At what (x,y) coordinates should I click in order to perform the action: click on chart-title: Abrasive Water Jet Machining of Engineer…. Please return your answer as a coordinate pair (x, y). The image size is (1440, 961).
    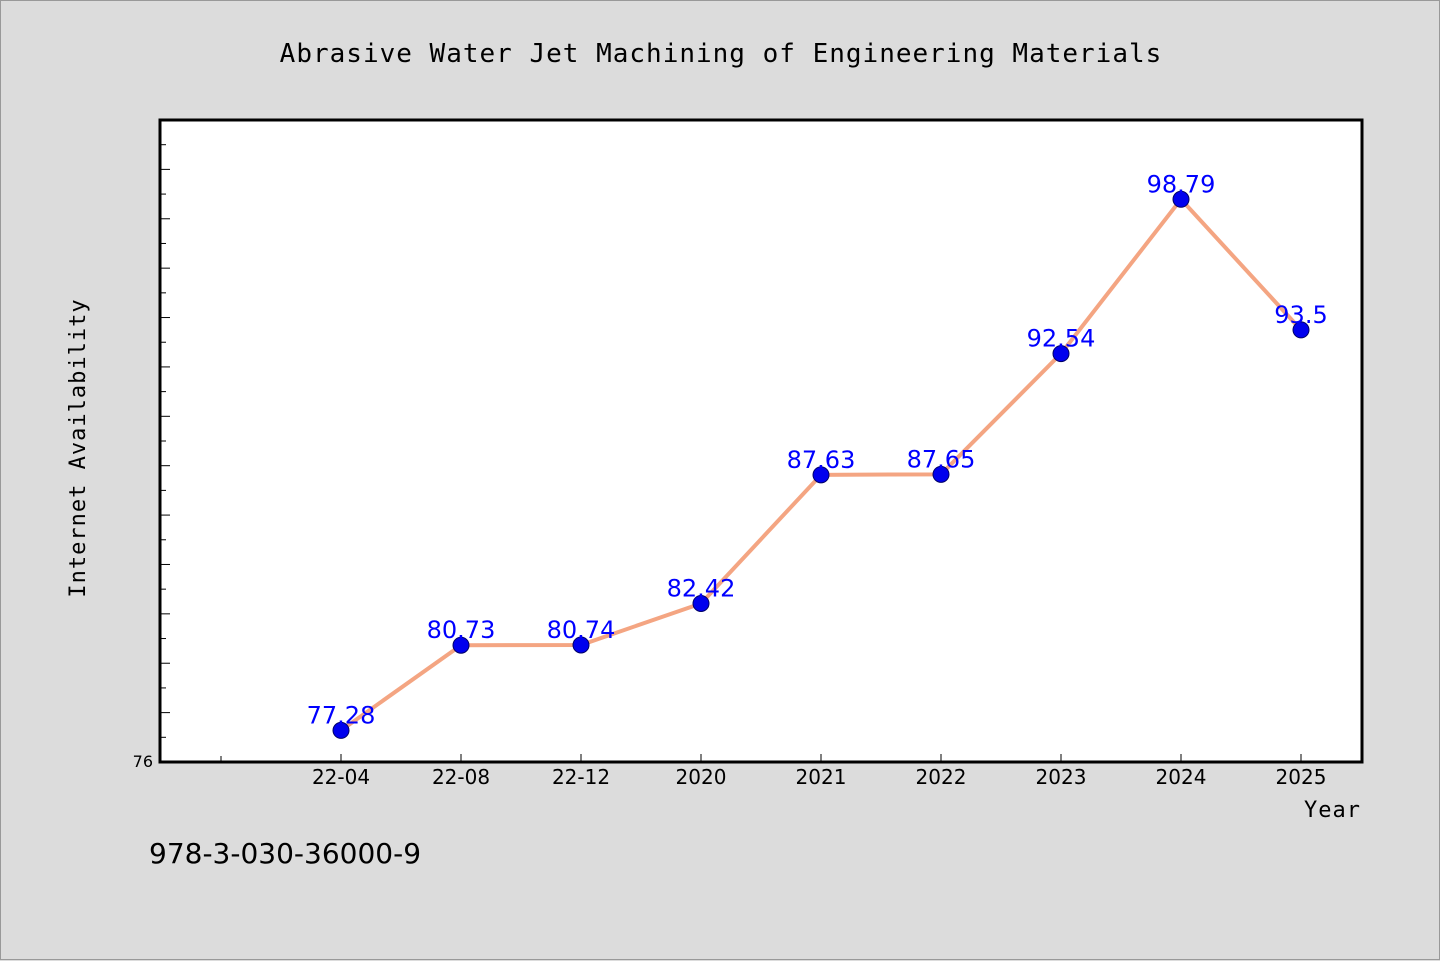
    Looking at the image, I should click on (721, 54).